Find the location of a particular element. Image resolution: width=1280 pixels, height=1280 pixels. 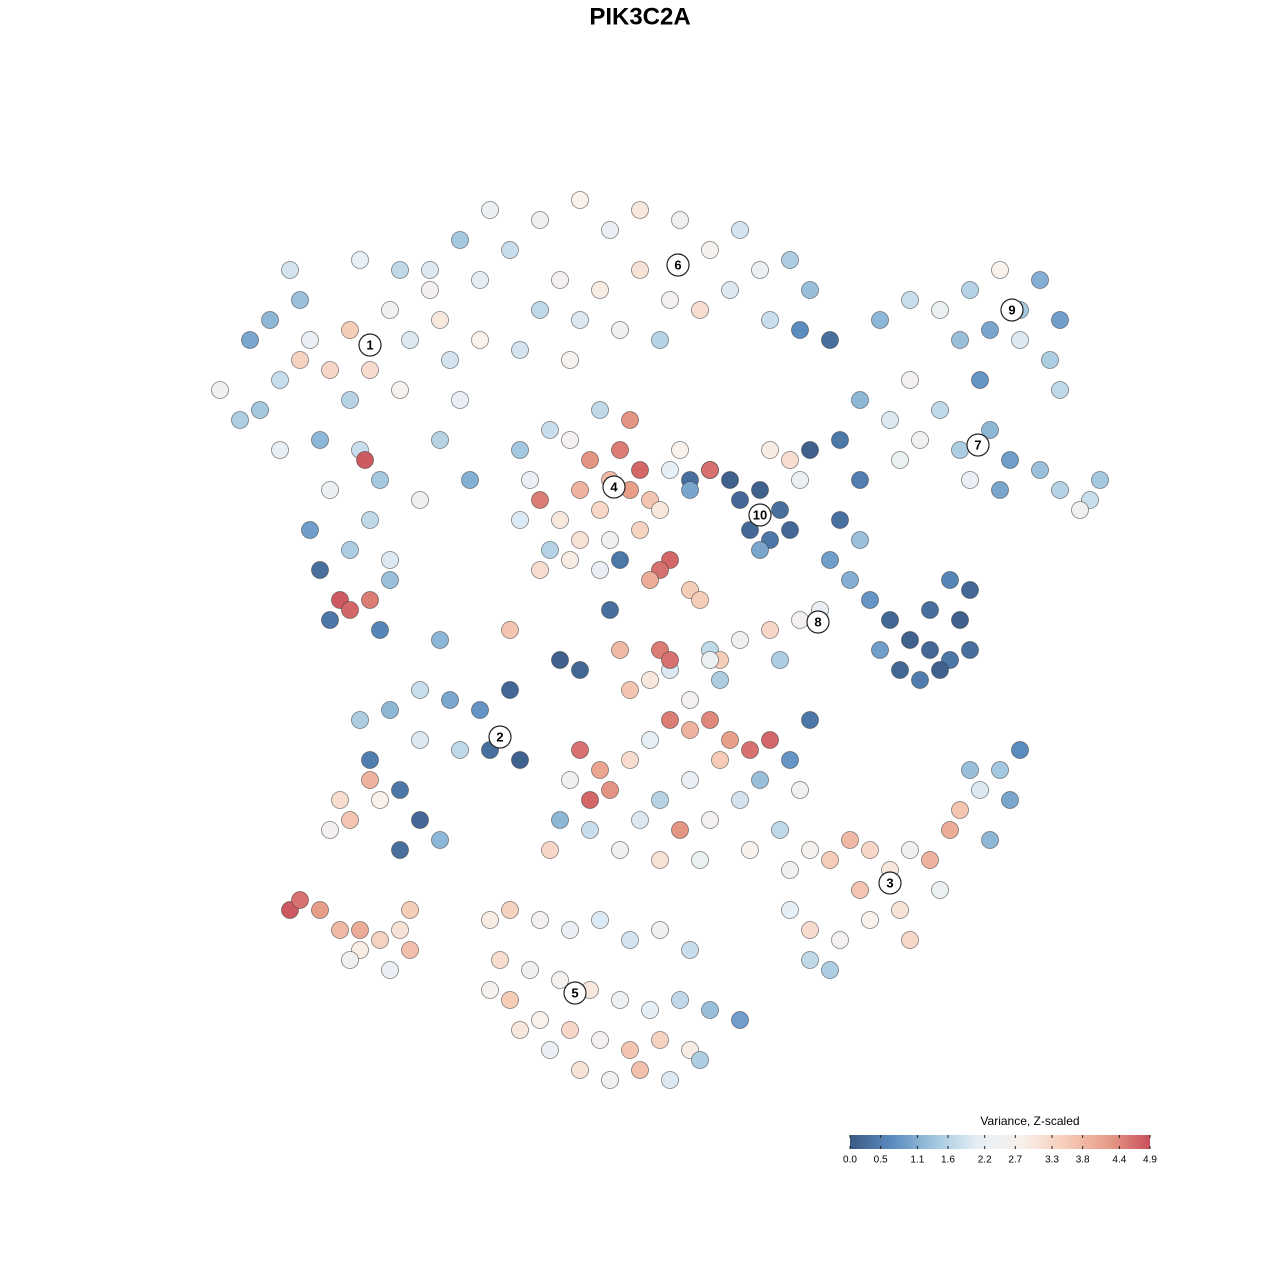

cluster-label: 1 is located at coordinates (369, 344).